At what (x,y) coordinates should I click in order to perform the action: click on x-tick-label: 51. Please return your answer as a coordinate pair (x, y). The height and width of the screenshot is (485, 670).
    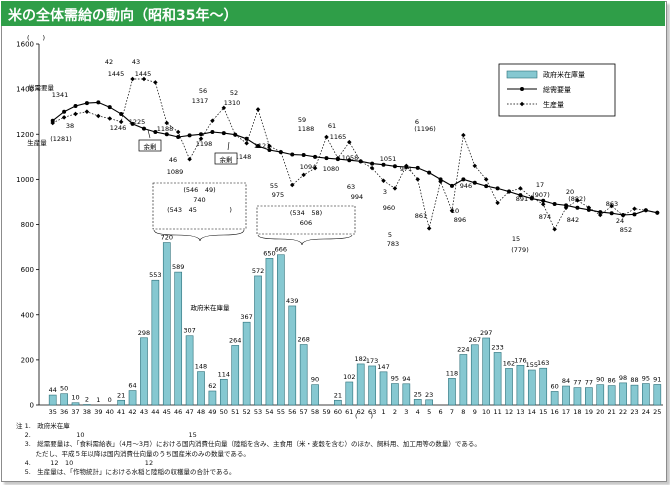
    Looking at the image, I should click on (235, 412).